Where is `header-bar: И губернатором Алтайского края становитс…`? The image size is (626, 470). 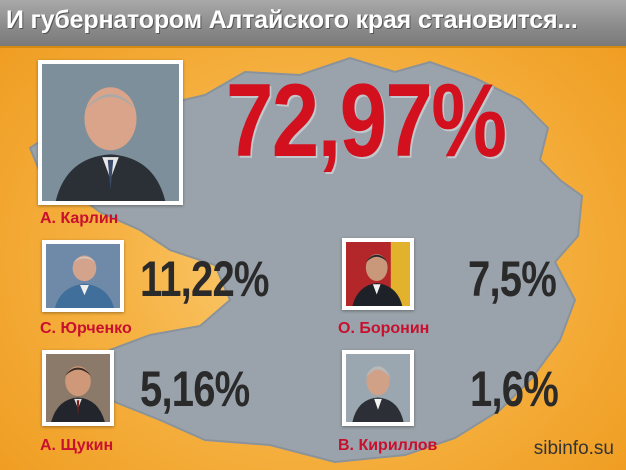
header-bar: И губернатором Алтайского края становитс… is located at coordinates (313, 24).